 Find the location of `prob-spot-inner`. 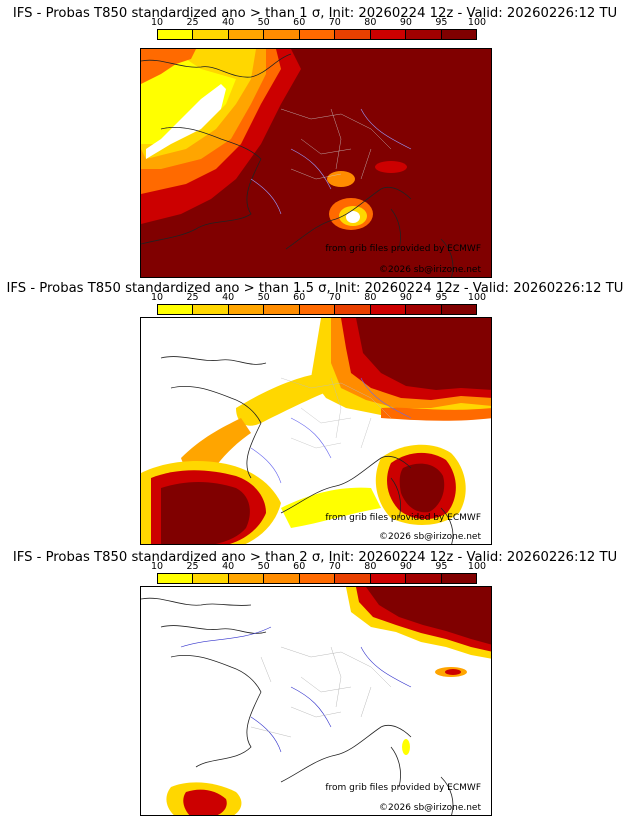

prob-spot-inner is located at coordinates (353, 217).